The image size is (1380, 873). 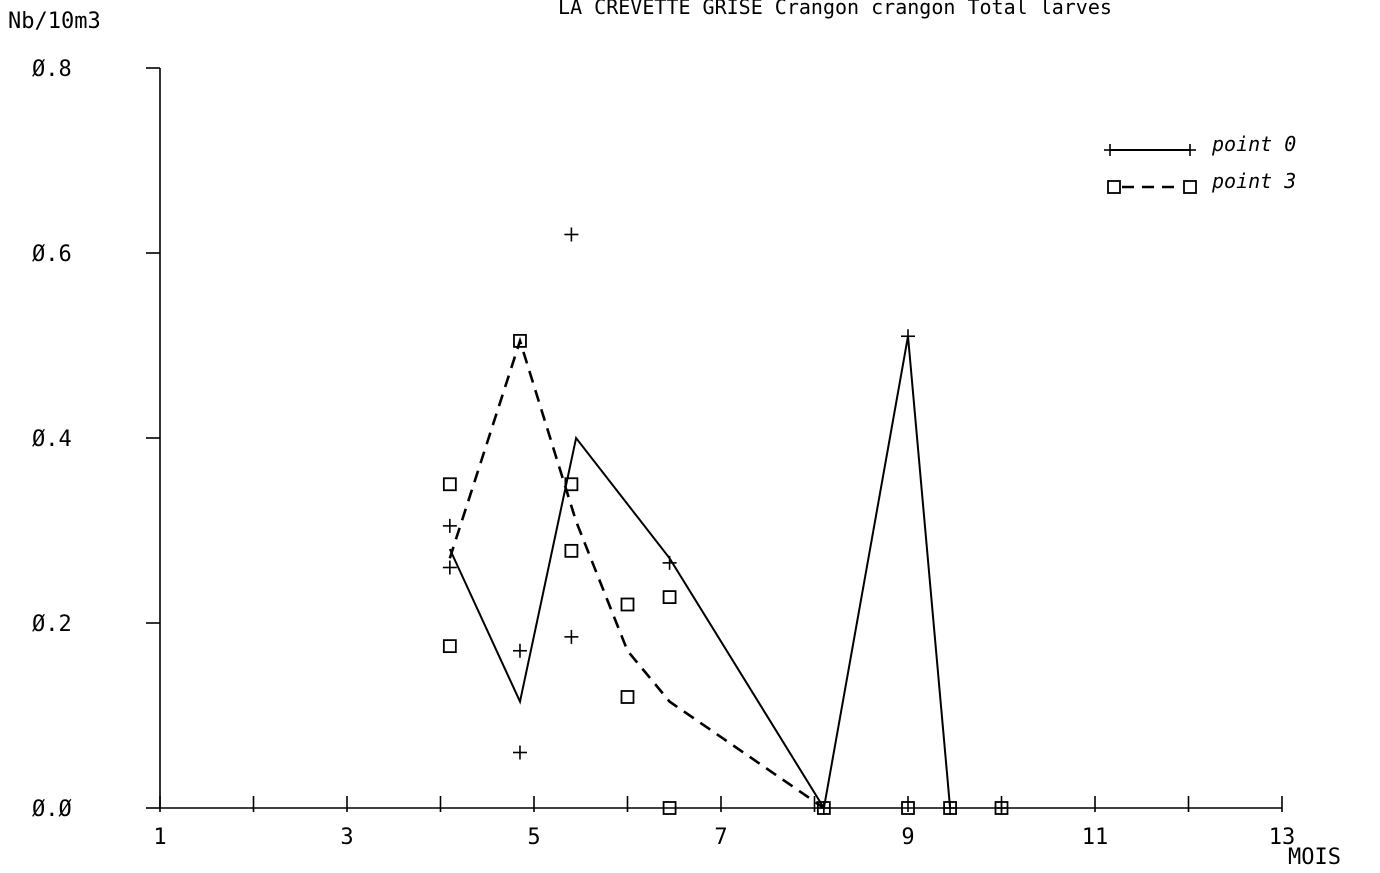 What do you see at coordinates (907, 837) in the screenshot?
I see `x-tick-label-4: 9` at bounding box center [907, 837].